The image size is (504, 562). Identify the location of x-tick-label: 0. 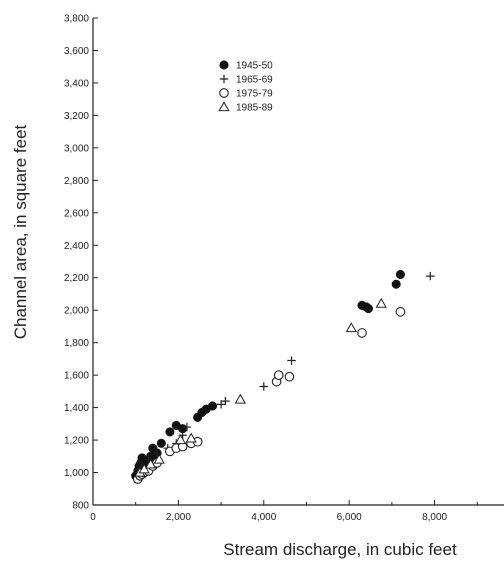
(93, 517).